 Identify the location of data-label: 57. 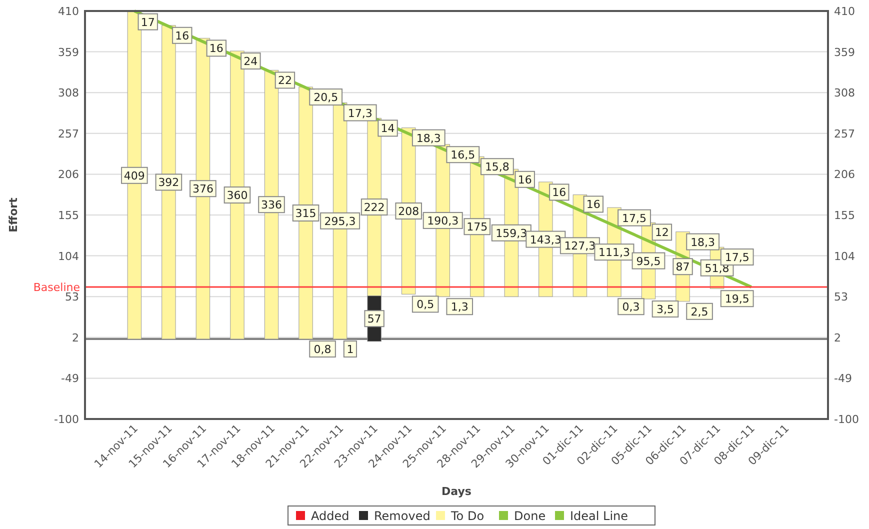
(374, 319).